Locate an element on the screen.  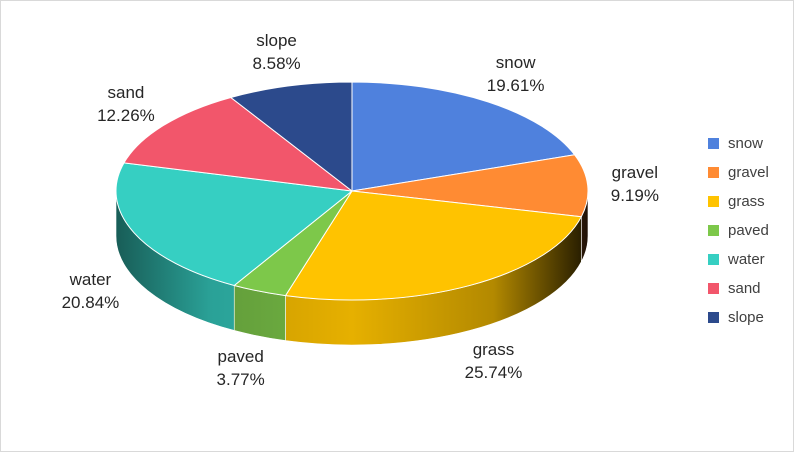
legend-item-slope: slope is located at coordinates (738, 317).